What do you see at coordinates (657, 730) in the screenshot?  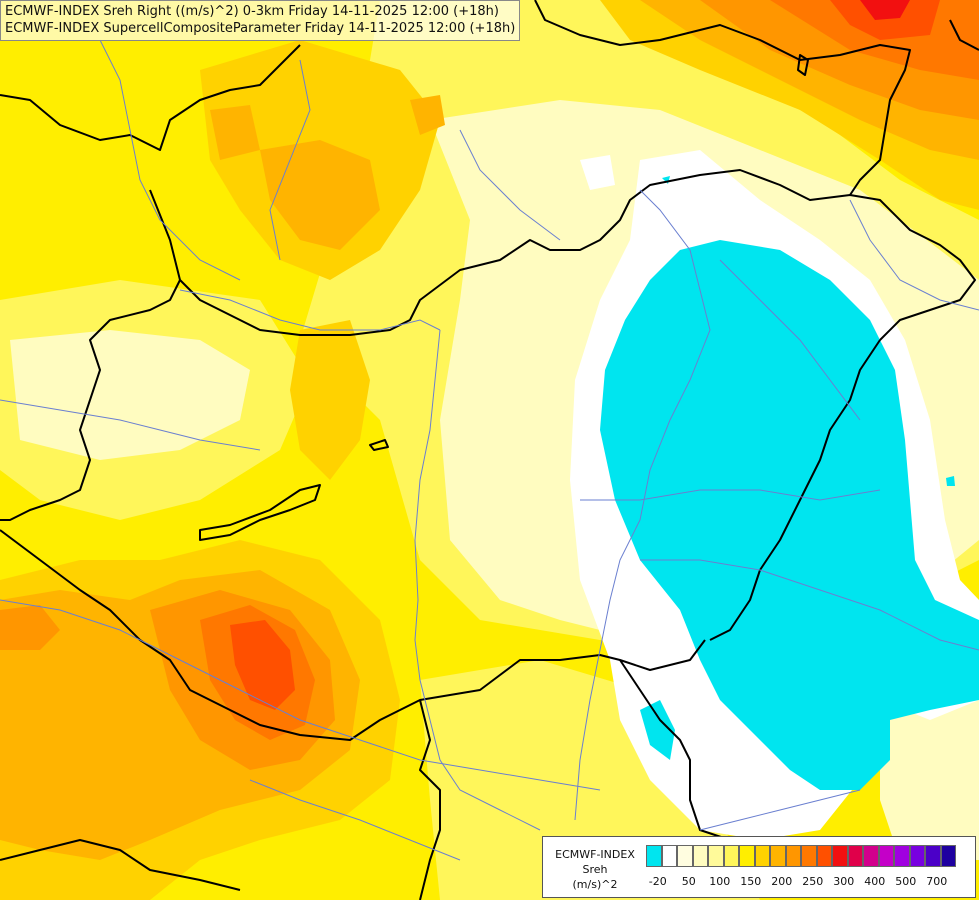 I see `field-cyan-patch-south` at bounding box center [657, 730].